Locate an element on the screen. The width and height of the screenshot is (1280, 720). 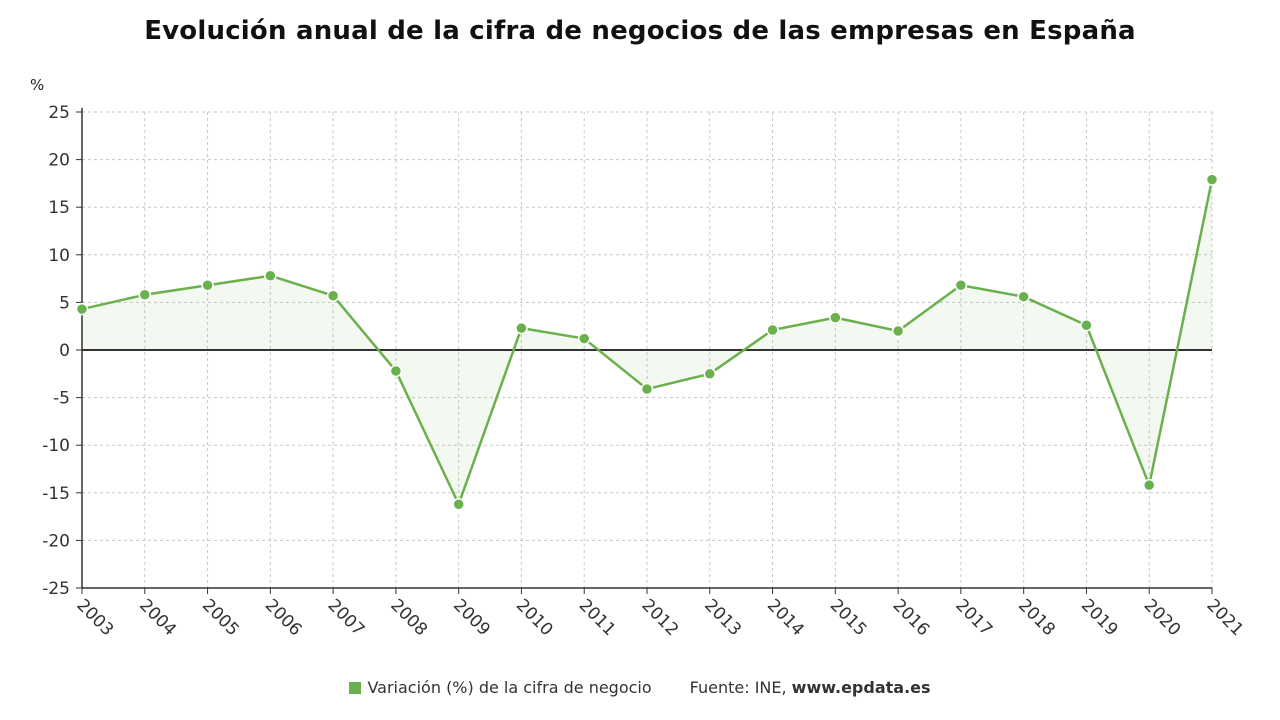
x-tick-label: 2018 is located at coordinates (1036, 617).